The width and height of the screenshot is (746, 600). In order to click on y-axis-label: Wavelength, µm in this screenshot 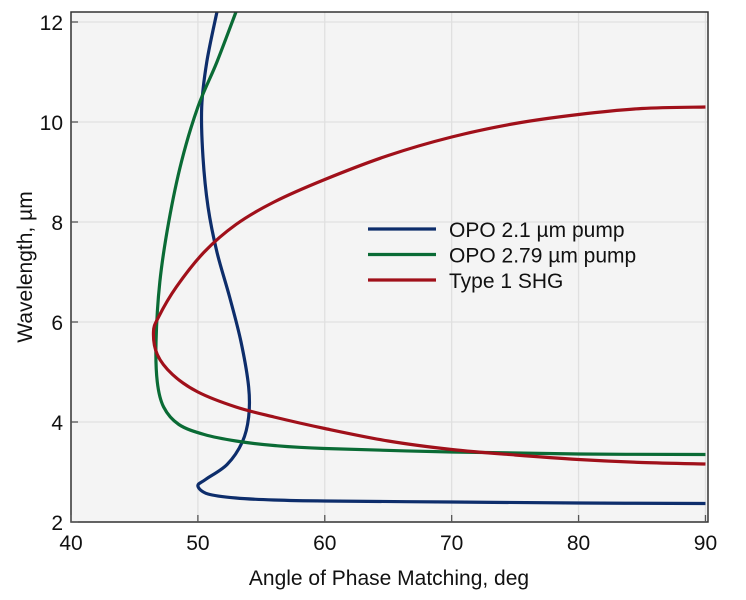, I will do `click(25, 266)`.